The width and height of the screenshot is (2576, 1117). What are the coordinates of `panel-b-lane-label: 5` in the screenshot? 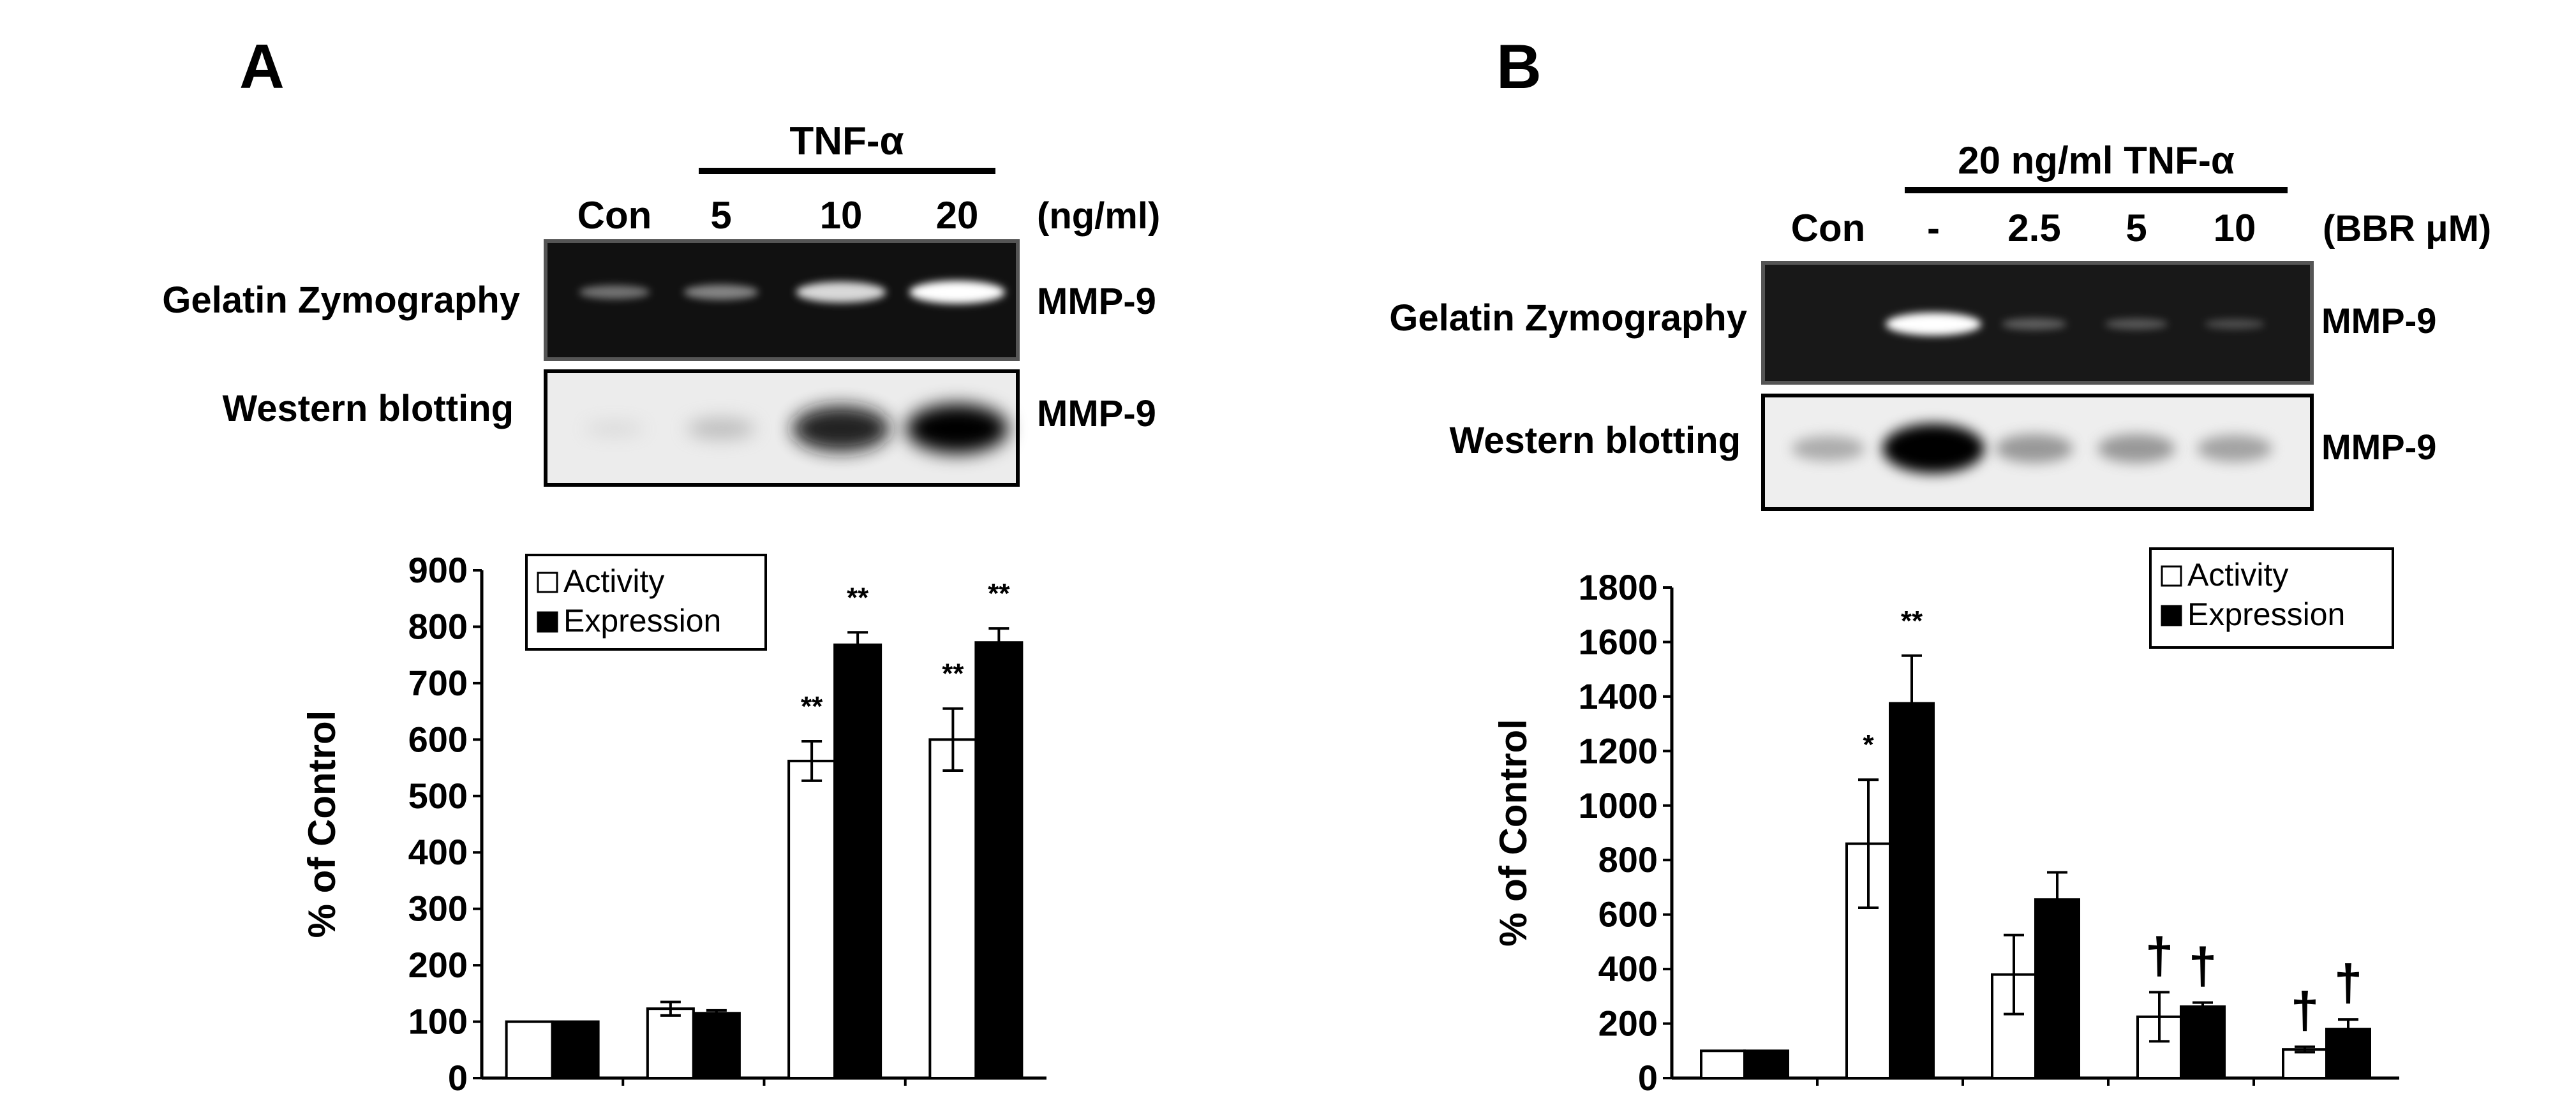 It's located at (2136, 228).